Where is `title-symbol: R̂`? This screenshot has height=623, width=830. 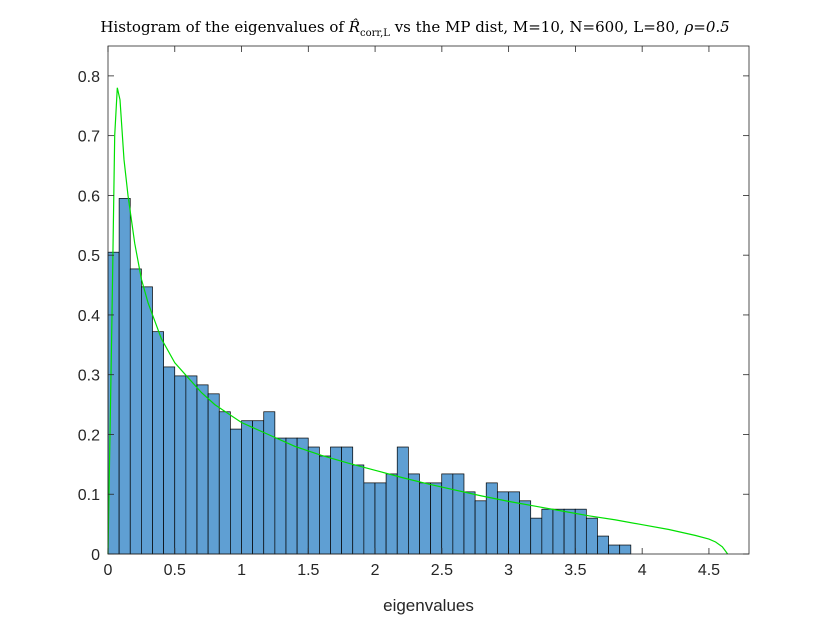 title-symbol: R̂ is located at coordinates (354, 27).